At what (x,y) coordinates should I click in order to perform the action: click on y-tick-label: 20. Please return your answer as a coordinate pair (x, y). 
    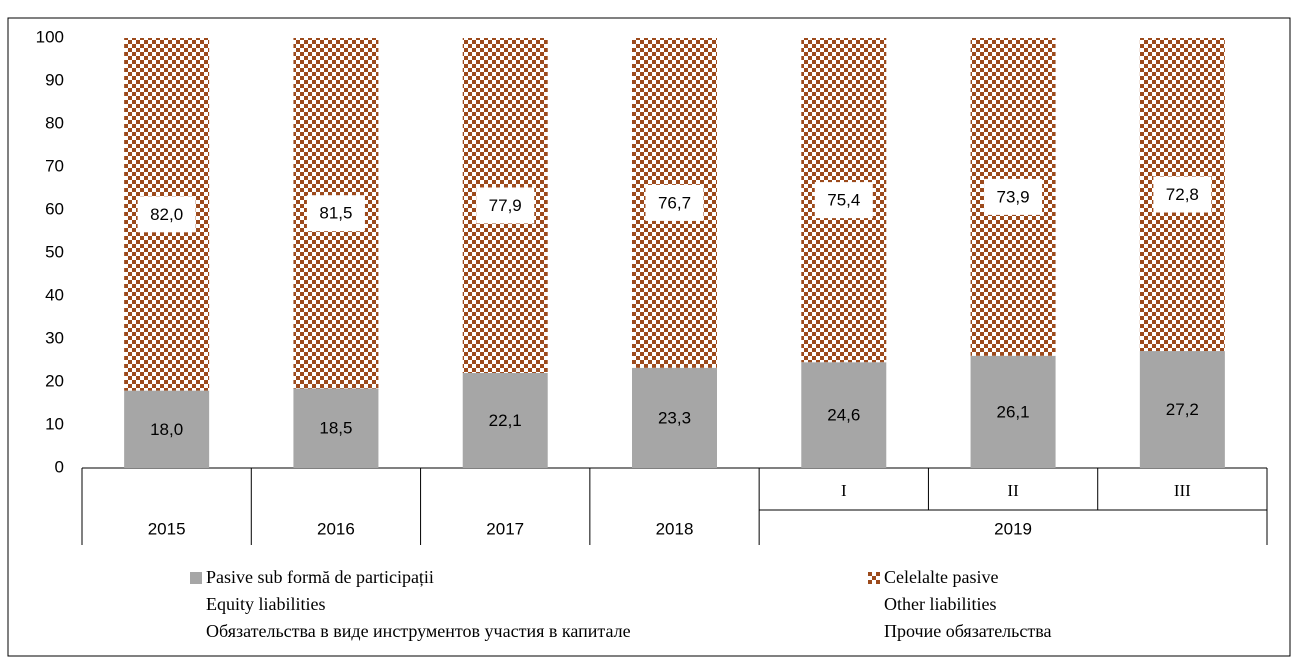
    Looking at the image, I should click on (54, 380).